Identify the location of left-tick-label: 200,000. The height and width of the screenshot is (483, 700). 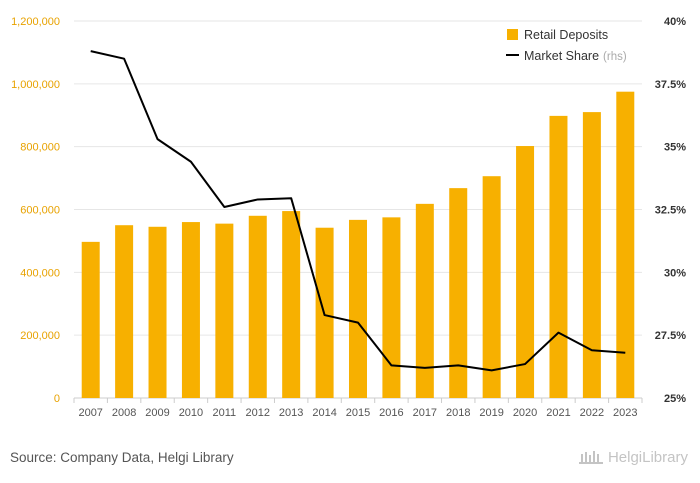
(40, 336).